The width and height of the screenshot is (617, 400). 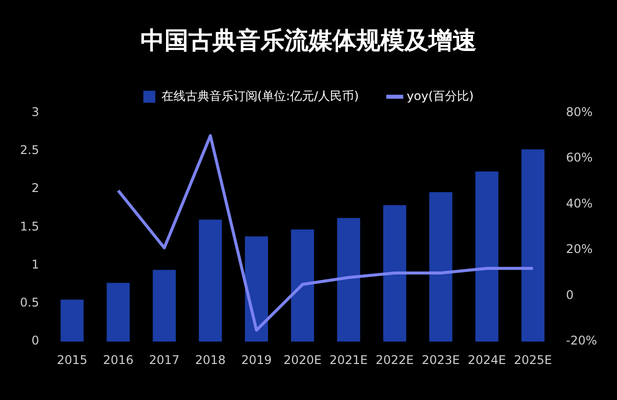 What do you see at coordinates (210, 359) in the screenshot?
I see `x-tick-label: 2018` at bounding box center [210, 359].